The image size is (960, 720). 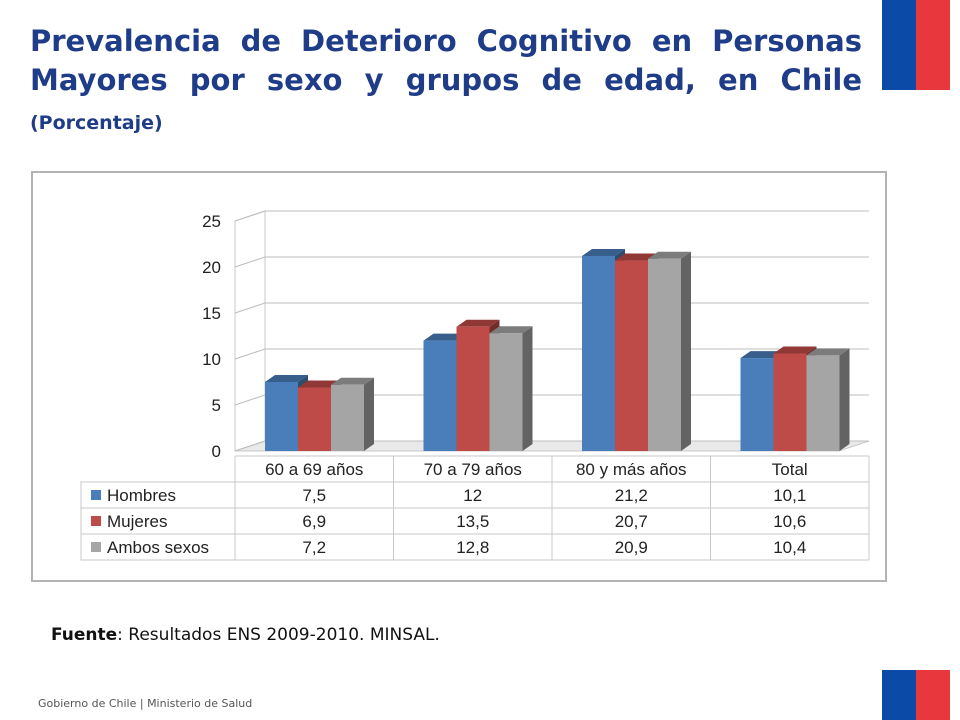 I want to click on category-label: 70 a 79 años, so click(x=473, y=469).